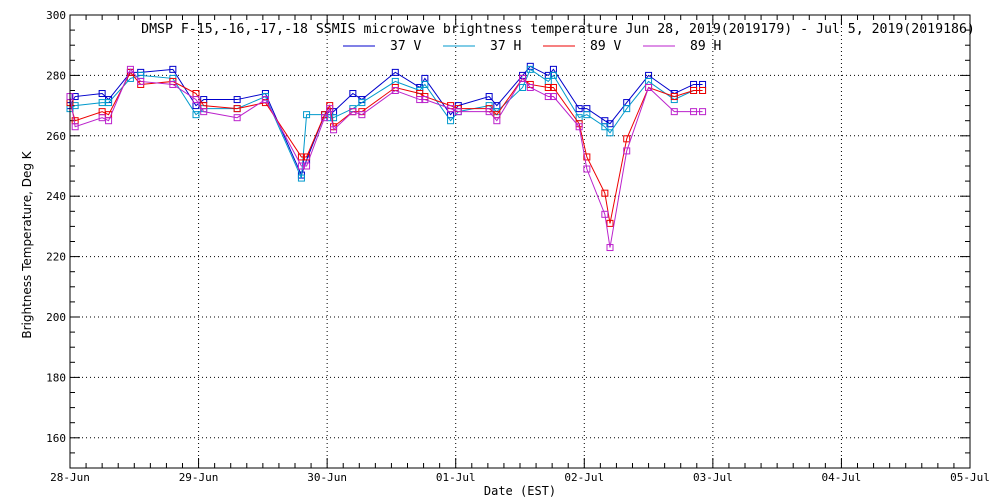  Describe the element at coordinates (584, 477) in the screenshot. I see `x-tick-label: 02-Jul` at that location.